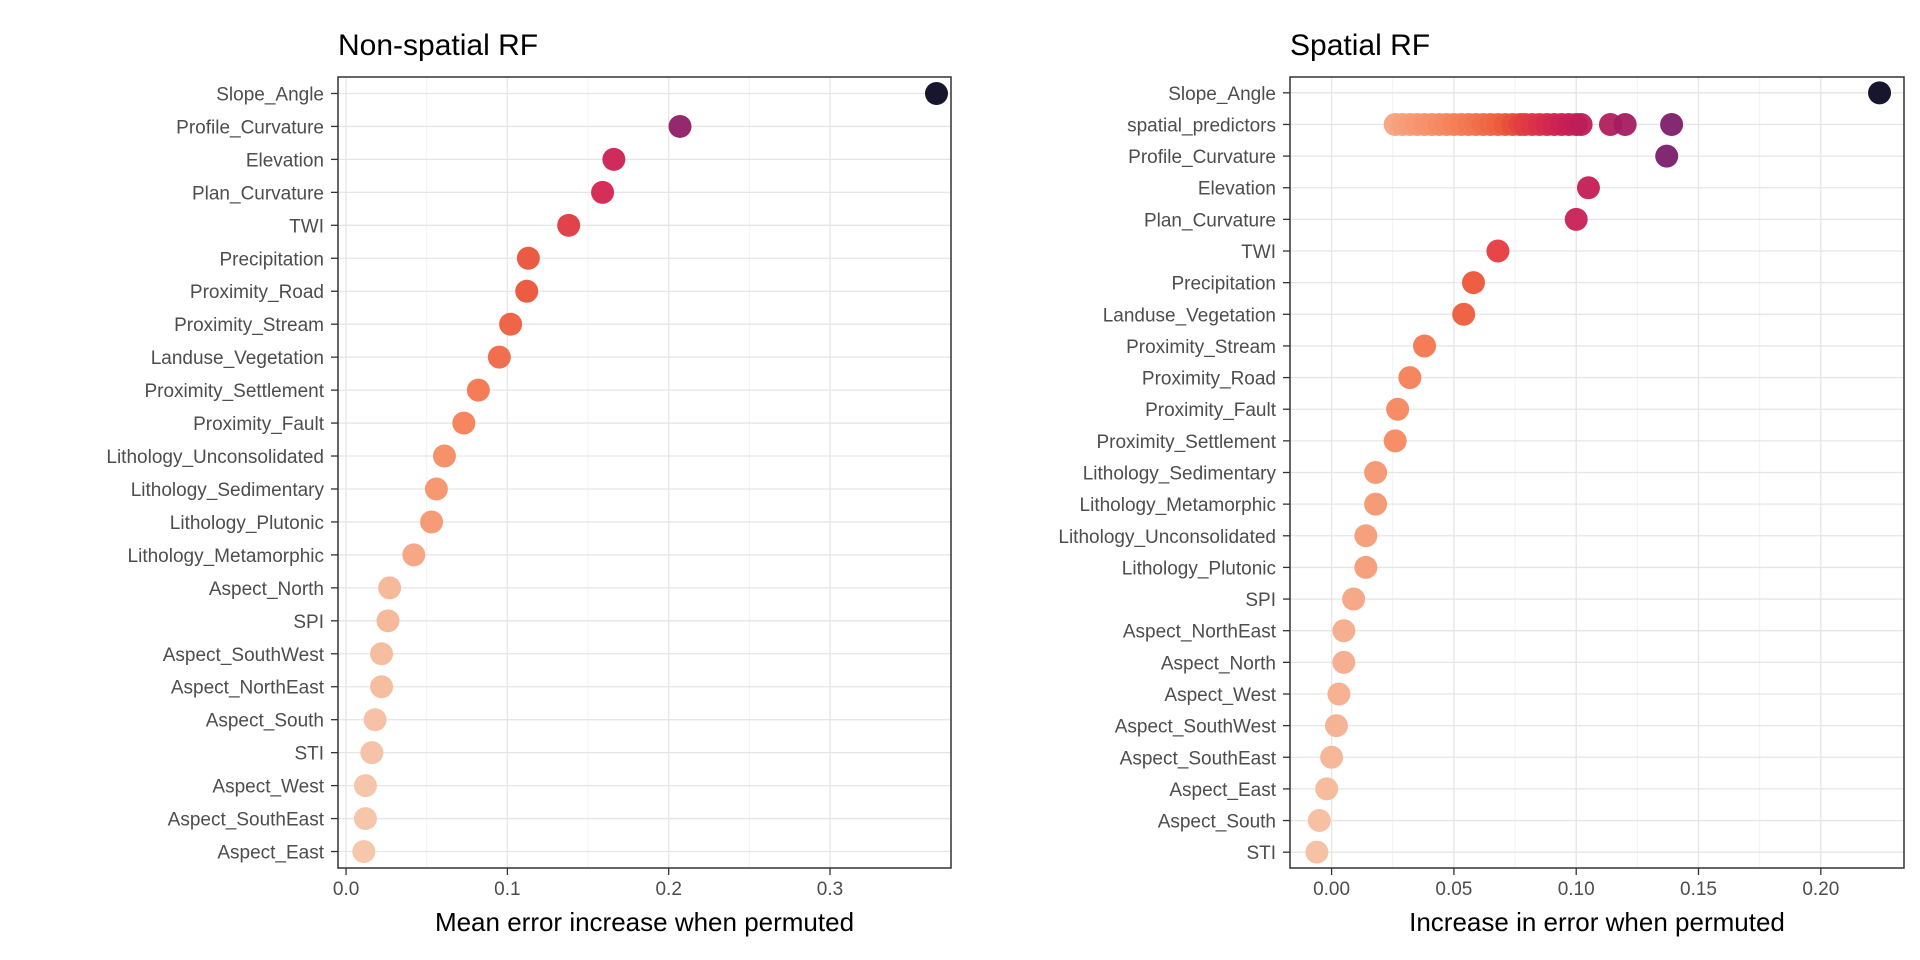 The image size is (1920, 960). What do you see at coordinates (588, 884) in the screenshot?
I see `x-axis-ticks: 0.0 0.1 0.2 0.3` at bounding box center [588, 884].